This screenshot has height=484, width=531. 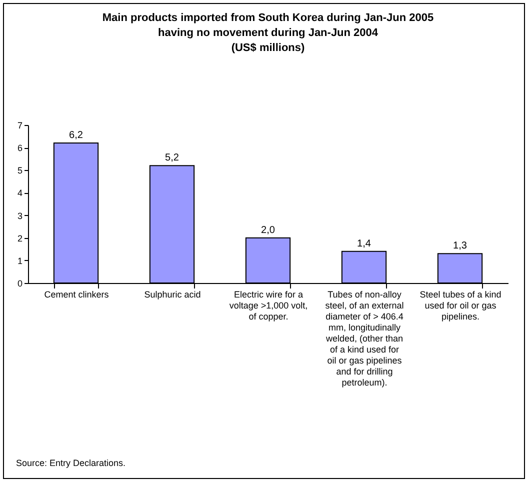 I want to click on y-tick-label: 0, so click(x=19, y=283).